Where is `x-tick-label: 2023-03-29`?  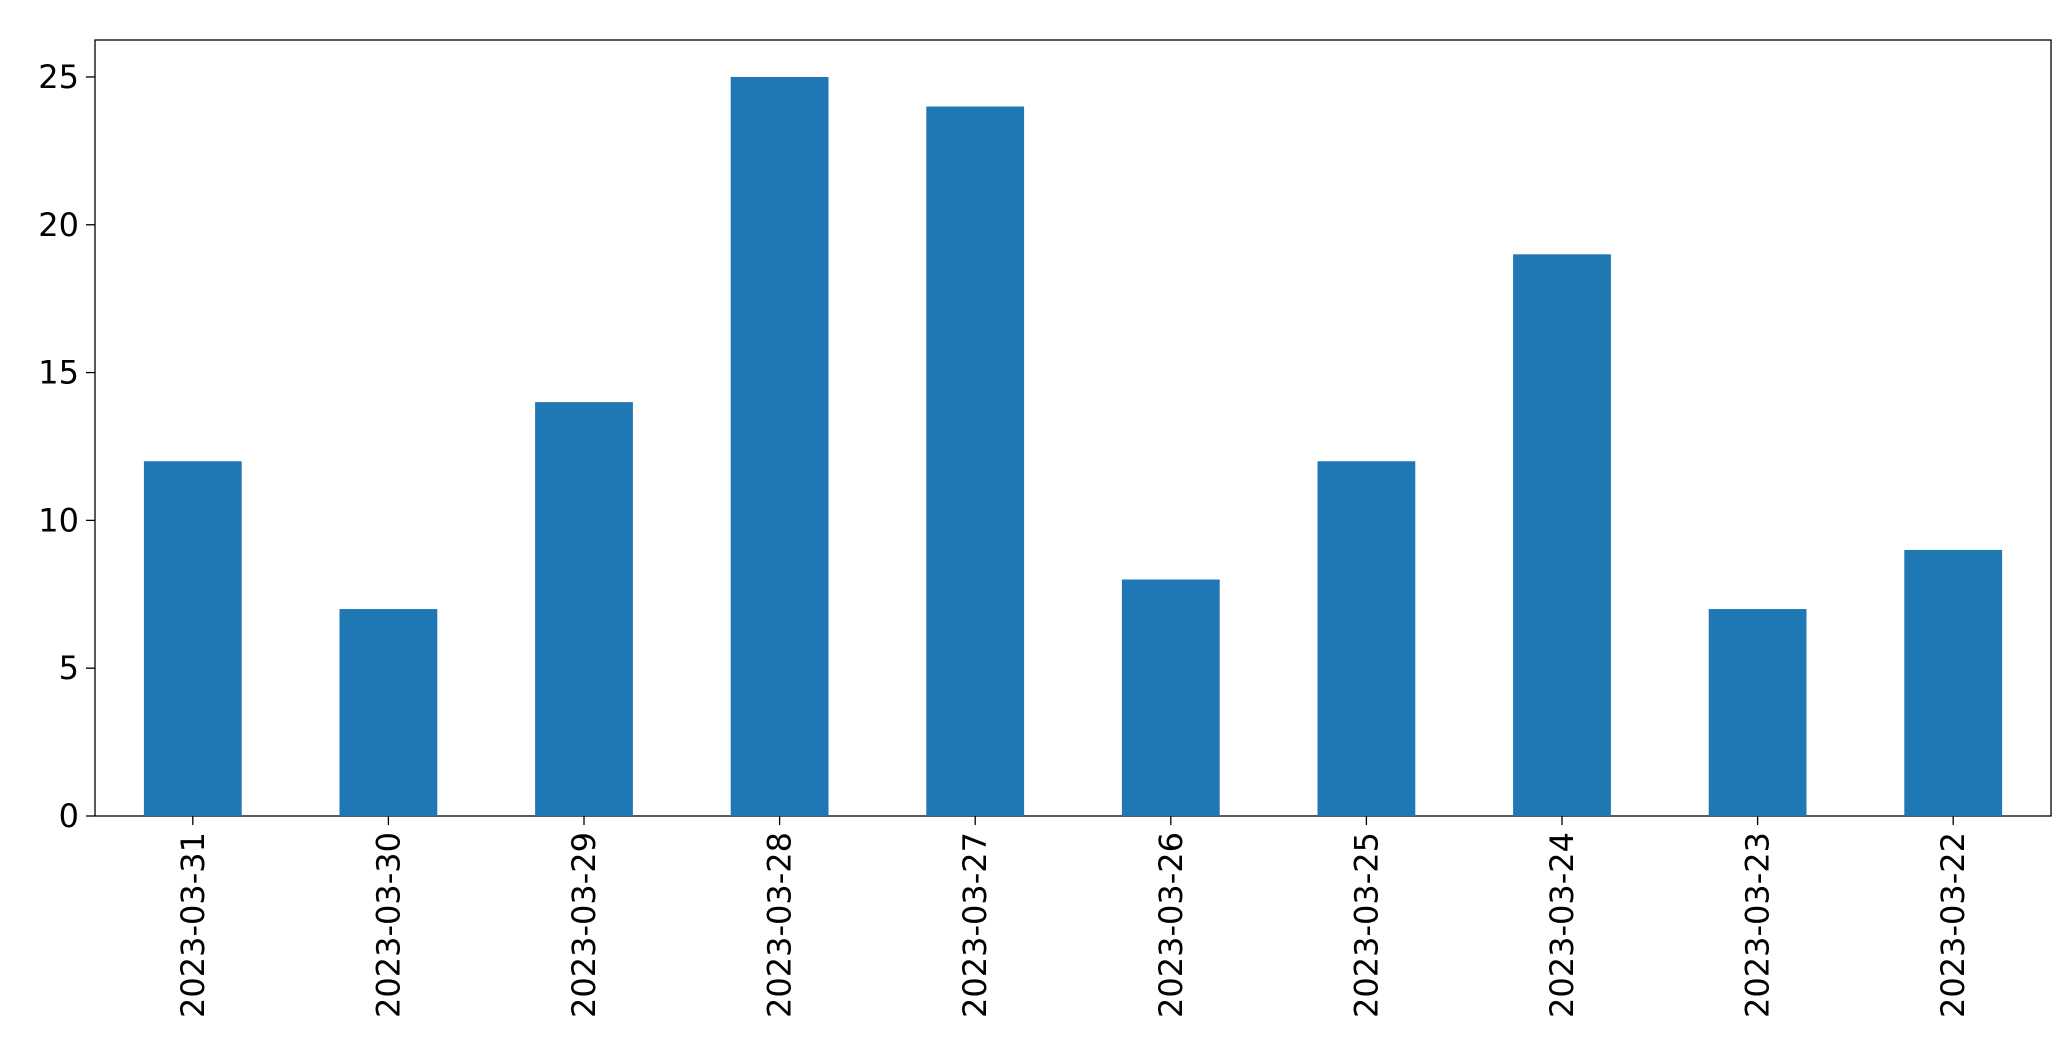 x-tick-label: 2023-03-29 is located at coordinates (584, 925).